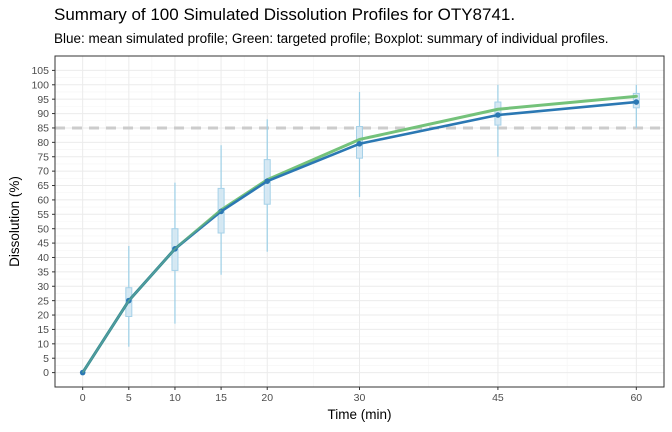  Describe the element at coordinates (360, 414) in the screenshot. I see `x-axis-title: Time (min)` at that location.